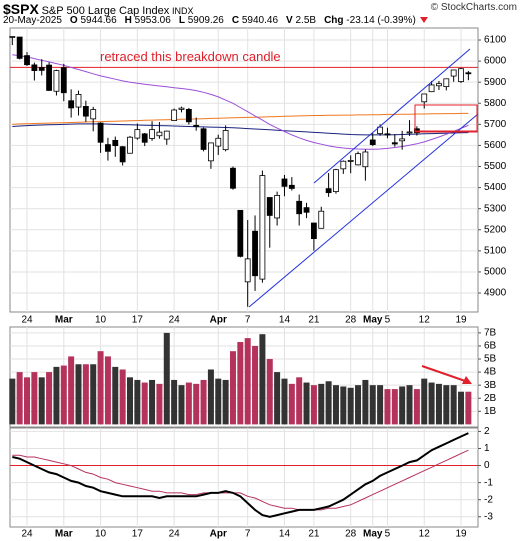 The image size is (521, 541). Describe the element at coordinates (488, 516) in the screenshot. I see `y-tick-label: -3` at that location.